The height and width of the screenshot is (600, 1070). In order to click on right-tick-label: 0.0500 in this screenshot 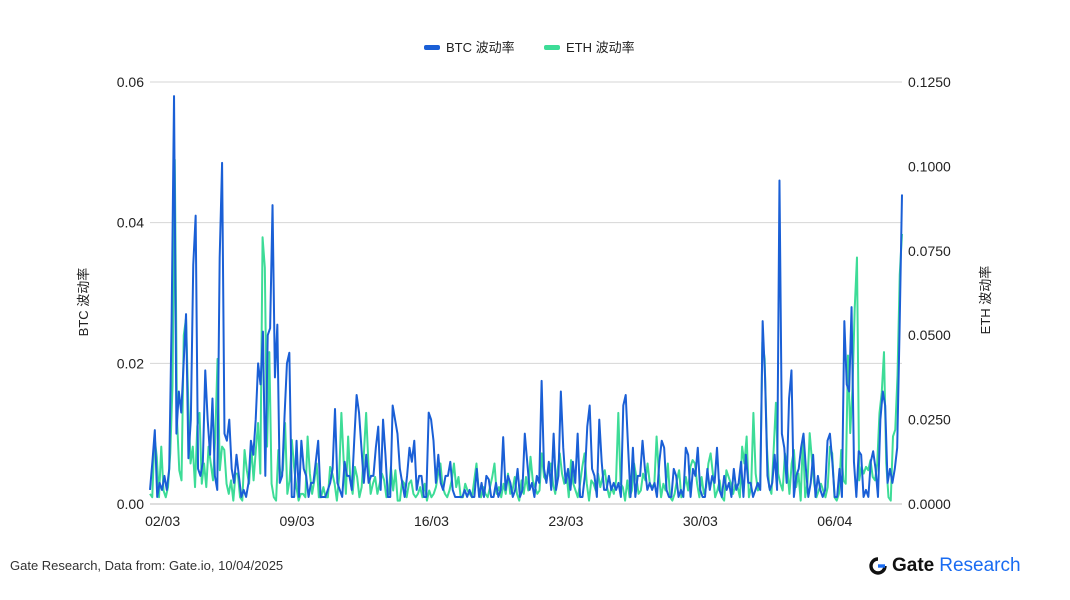, I will do `click(929, 335)`.